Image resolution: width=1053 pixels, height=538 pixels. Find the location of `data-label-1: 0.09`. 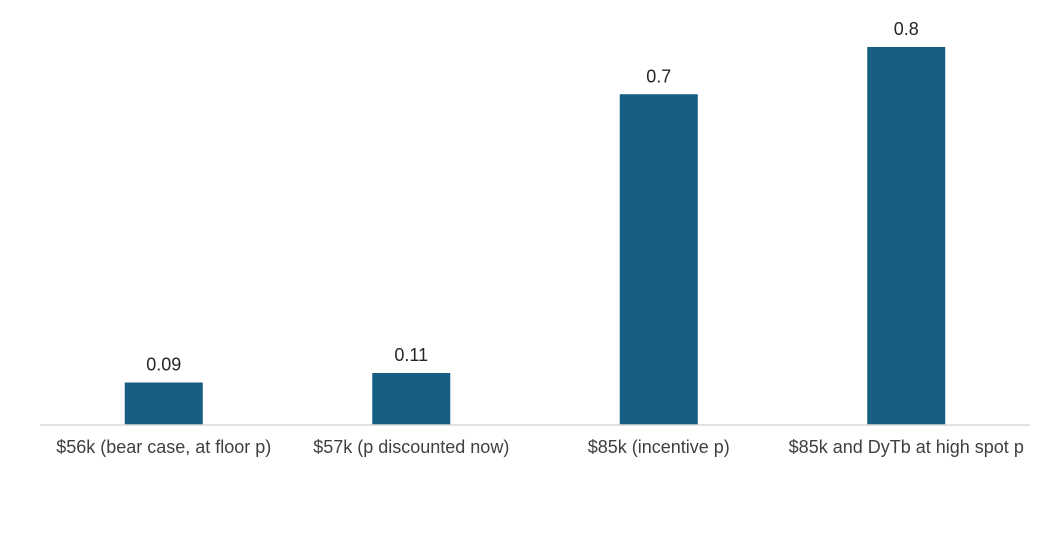

data-label-1: 0.09 is located at coordinates (163, 364).